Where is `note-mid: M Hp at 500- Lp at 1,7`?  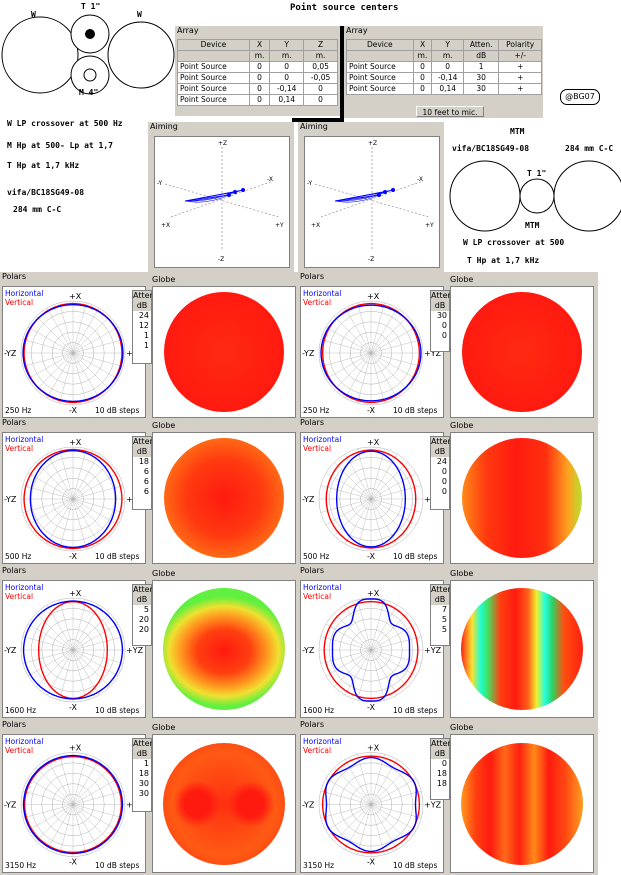 note-mid: M Hp at 500- Lp at 1,7 is located at coordinates (60, 145).